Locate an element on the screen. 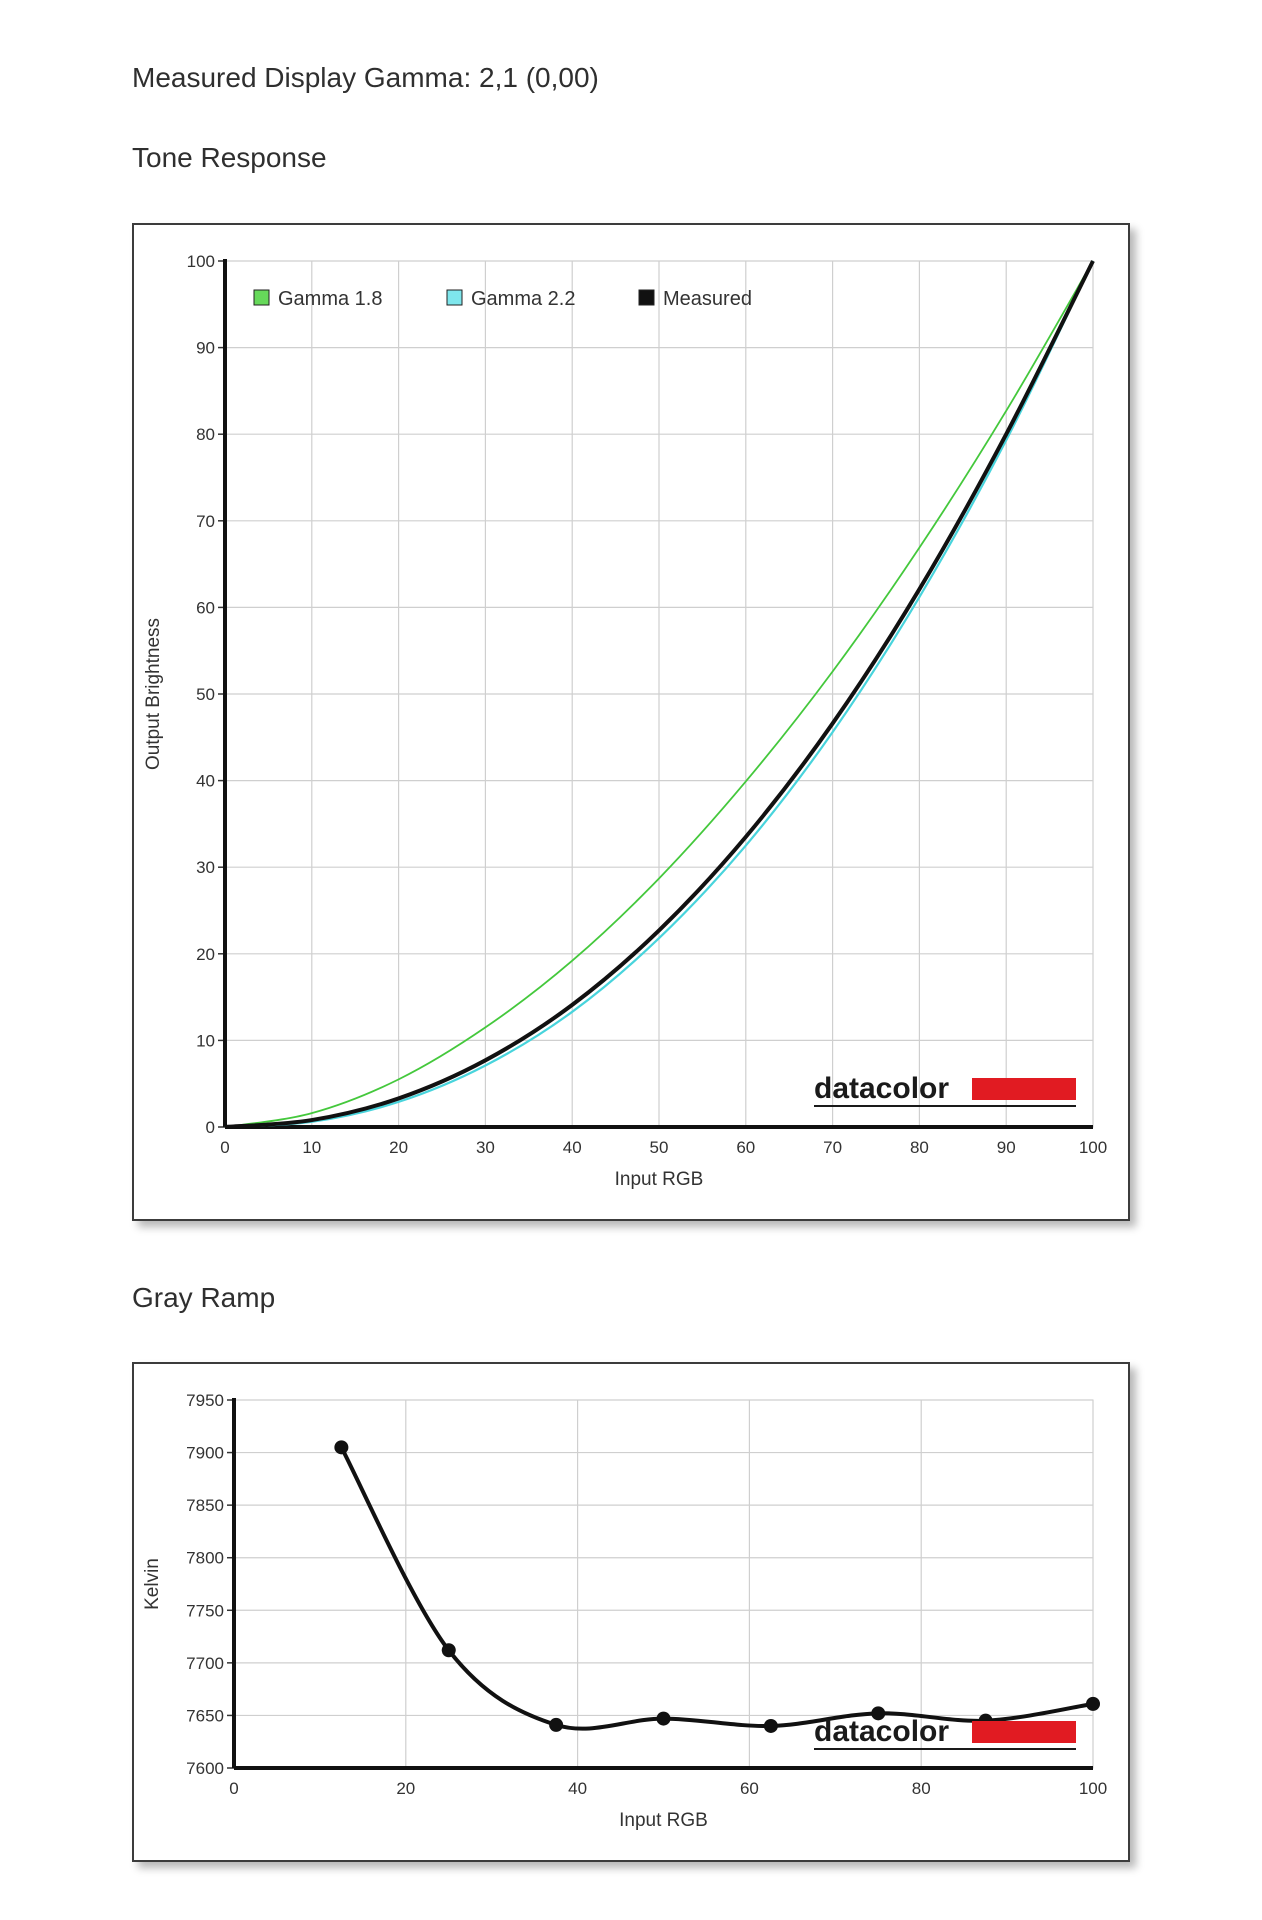 The width and height of the screenshot is (1262, 1920). gray-y-tick-label: 7800 is located at coordinates (205, 1558).